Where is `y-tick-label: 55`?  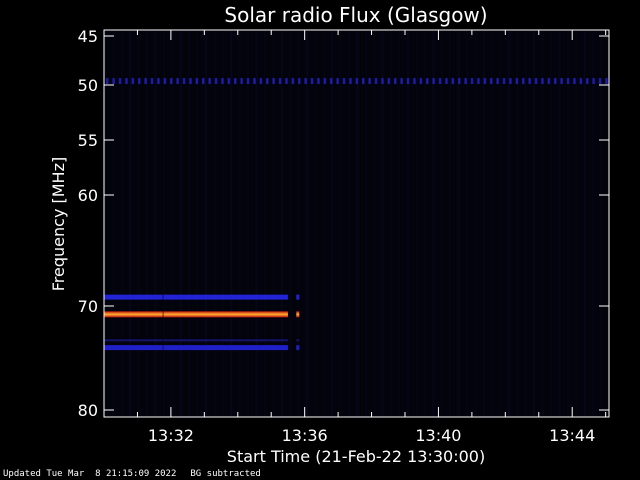
y-tick-label: 55 is located at coordinates (88, 140).